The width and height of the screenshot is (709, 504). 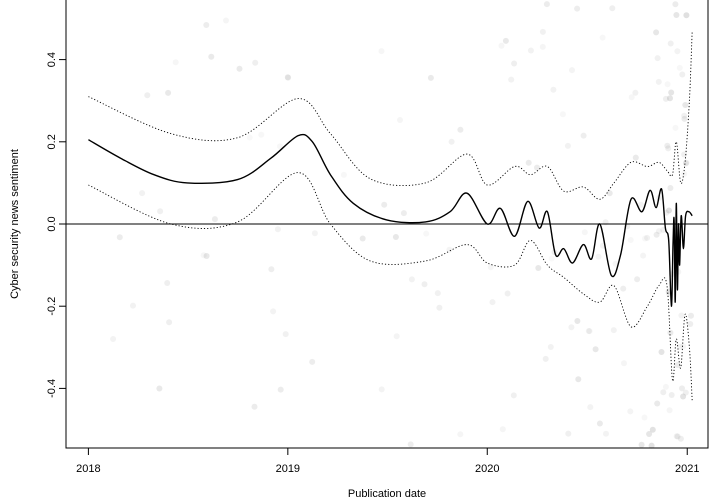 I want to click on y-tick-label: 0.0, so click(x=52, y=223).